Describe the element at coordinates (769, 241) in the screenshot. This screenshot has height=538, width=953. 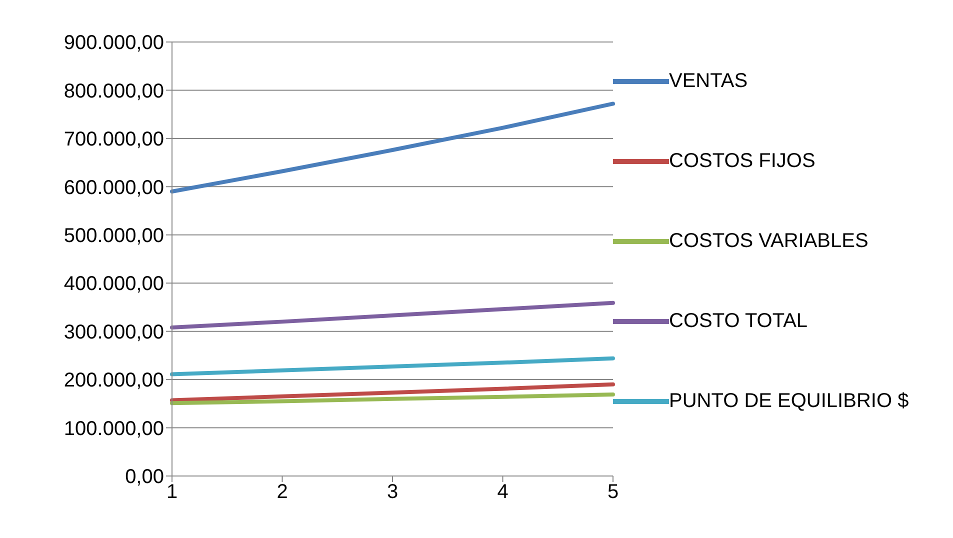
I see `legend-label: COSTOS VARIABLES` at that location.